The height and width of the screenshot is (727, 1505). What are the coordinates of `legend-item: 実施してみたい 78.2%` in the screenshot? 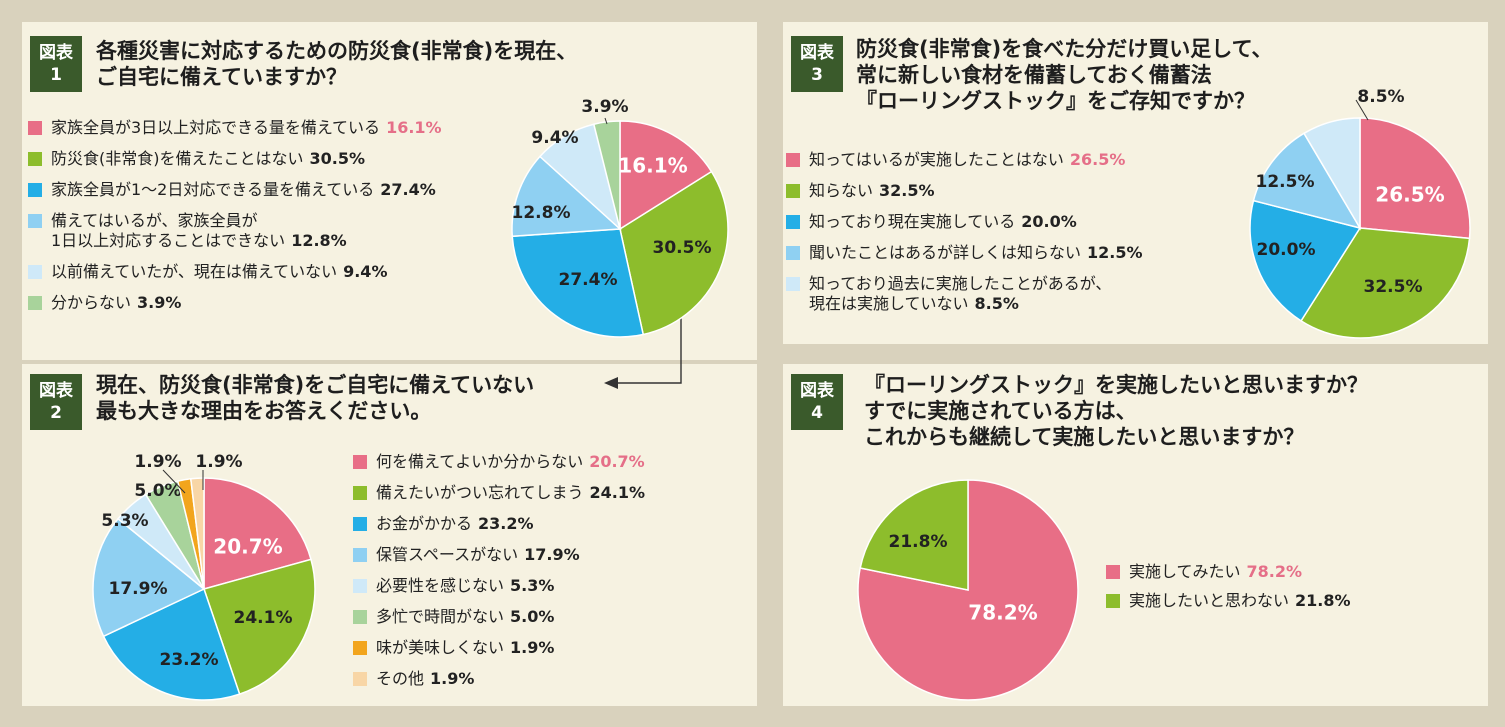 It's located at (1228, 572).